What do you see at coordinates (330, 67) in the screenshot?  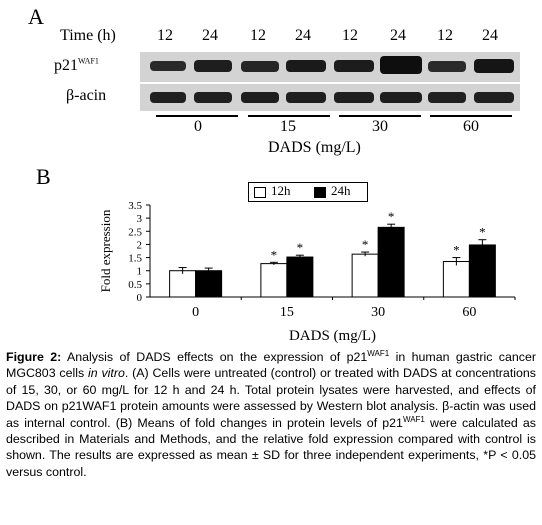 I see `p21-blot-strip` at bounding box center [330, 67].